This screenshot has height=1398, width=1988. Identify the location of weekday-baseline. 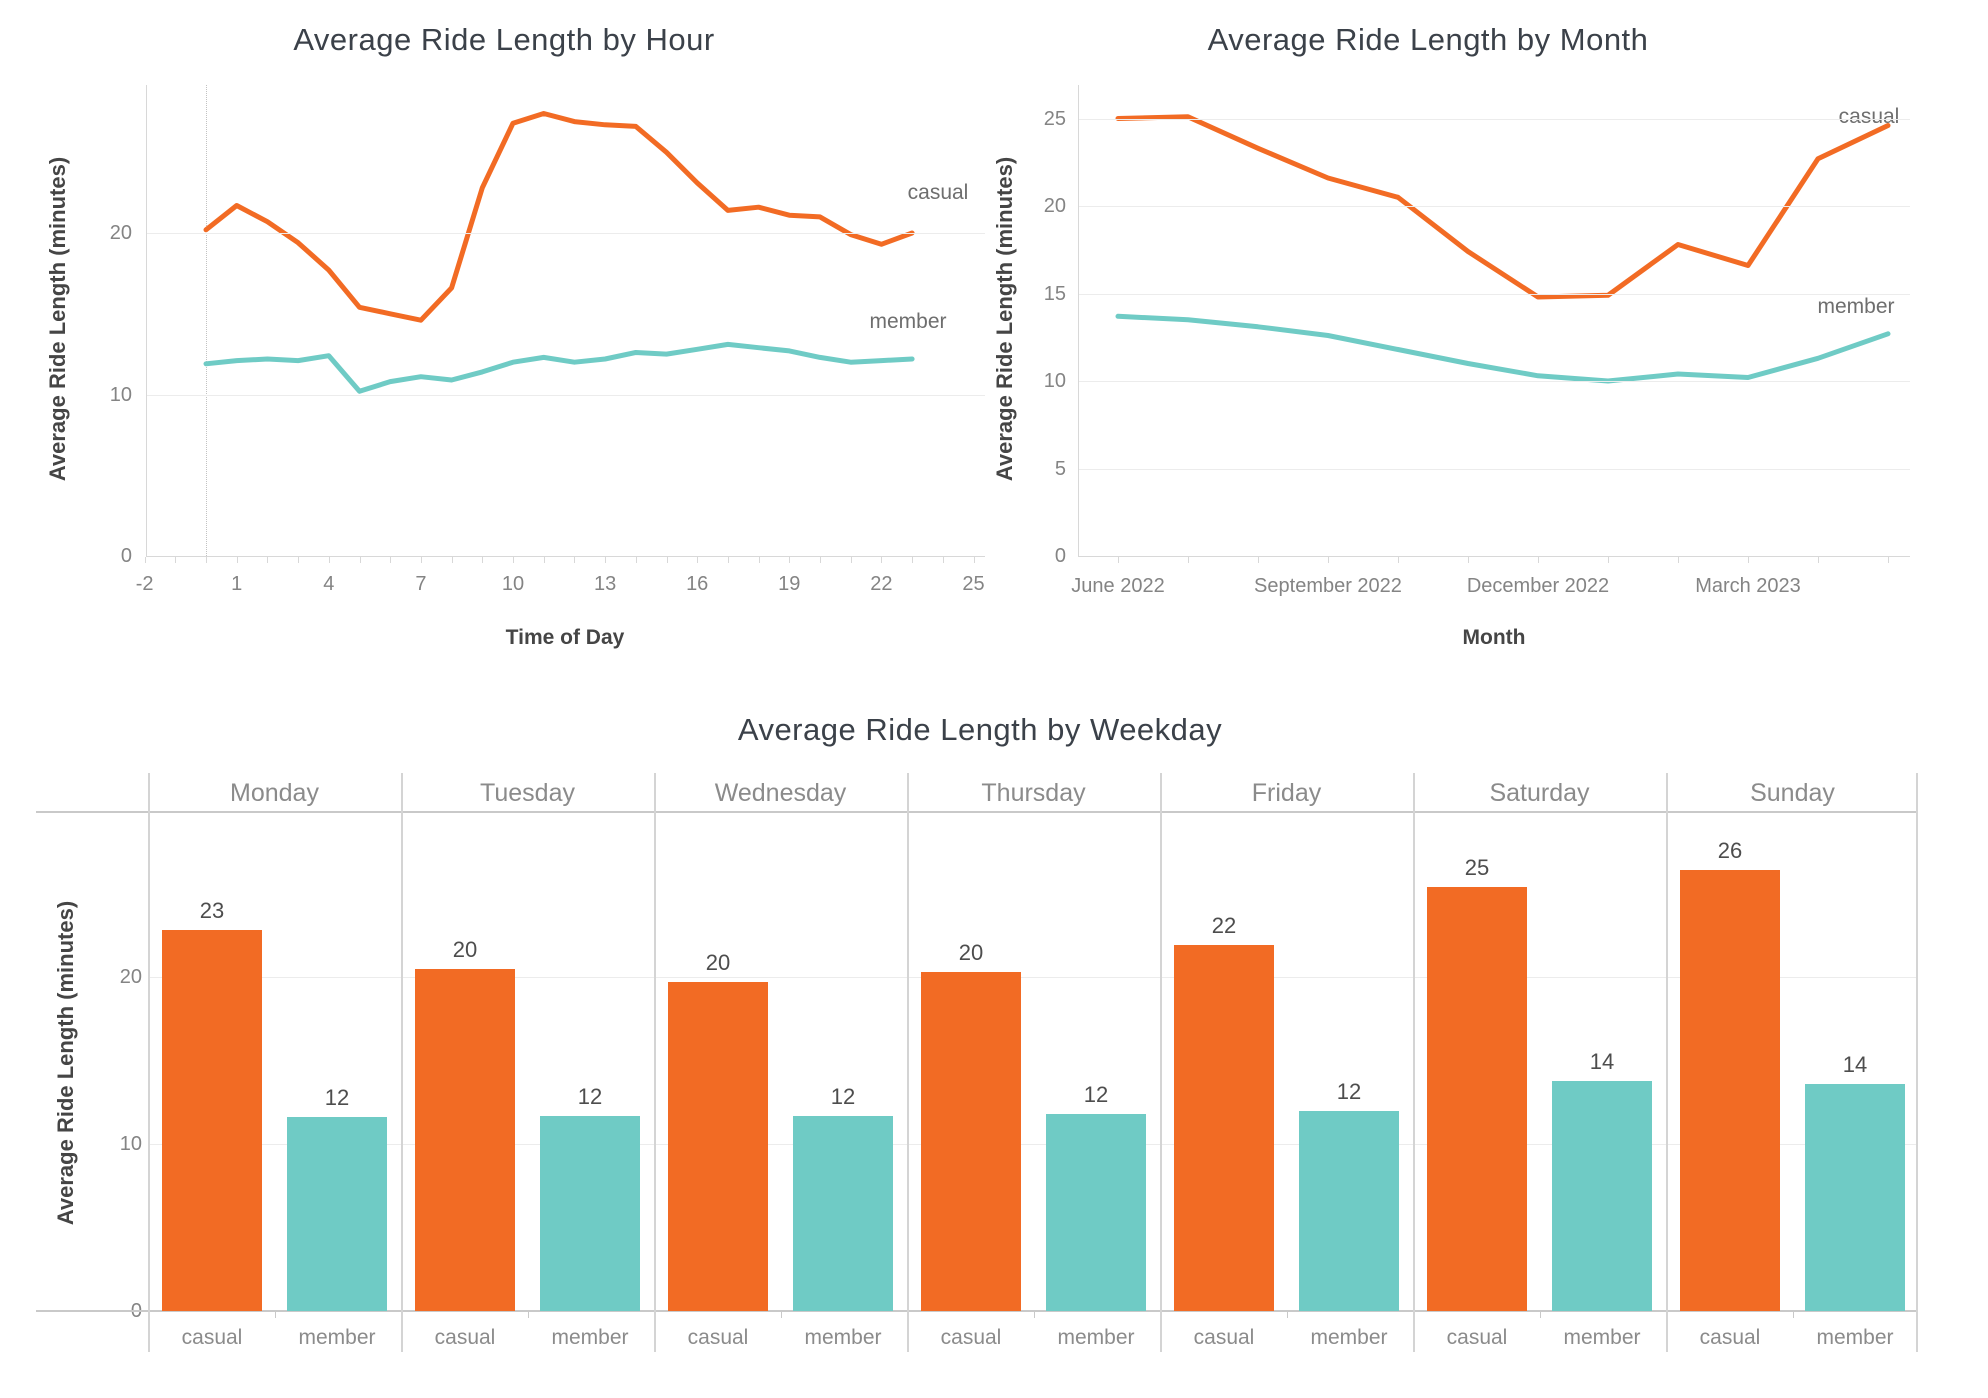
(976, 1311).